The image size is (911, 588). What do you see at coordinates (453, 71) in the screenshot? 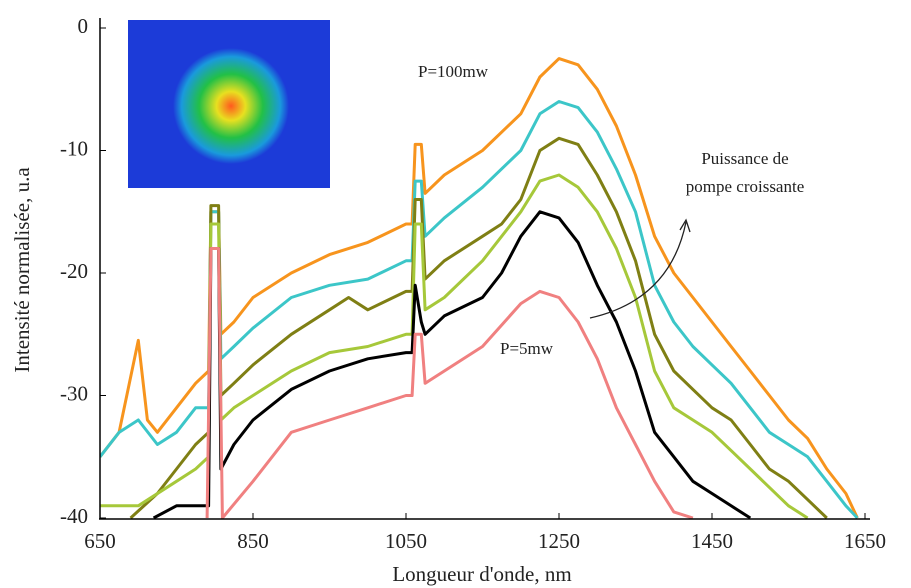
I see `annotation: P=100mw` at bounding box center [453, 71].